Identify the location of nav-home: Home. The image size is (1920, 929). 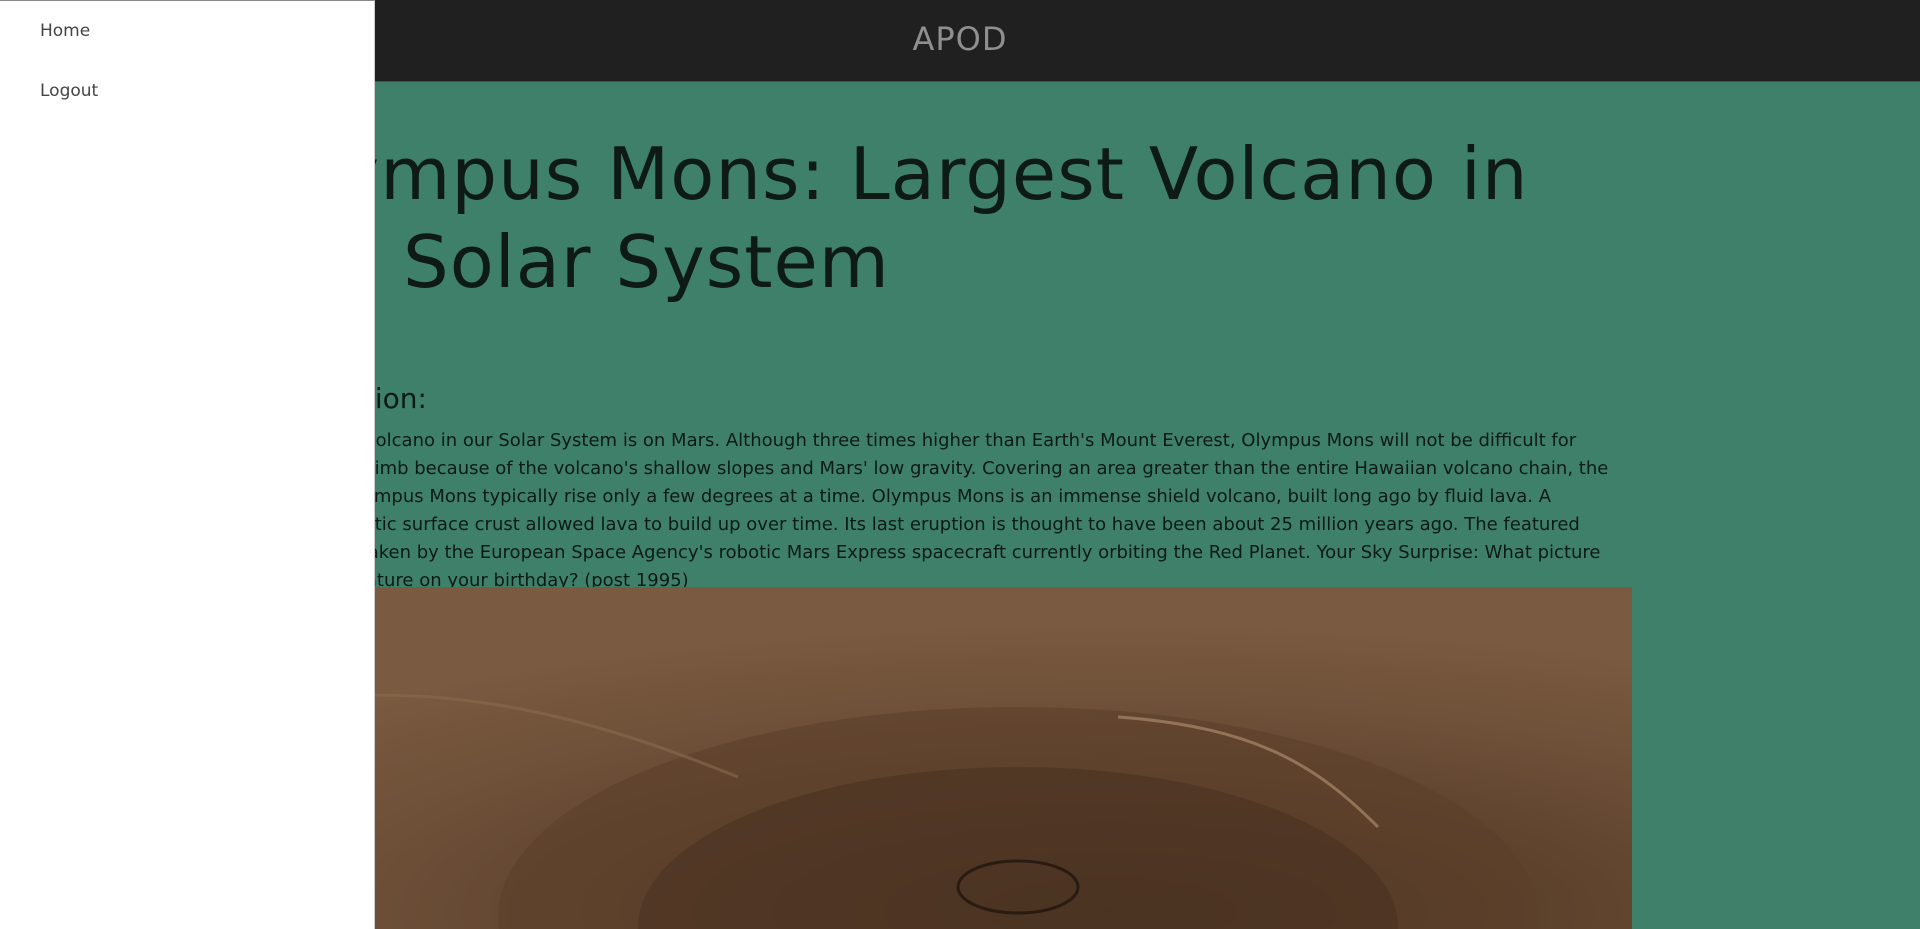
(65, 31).